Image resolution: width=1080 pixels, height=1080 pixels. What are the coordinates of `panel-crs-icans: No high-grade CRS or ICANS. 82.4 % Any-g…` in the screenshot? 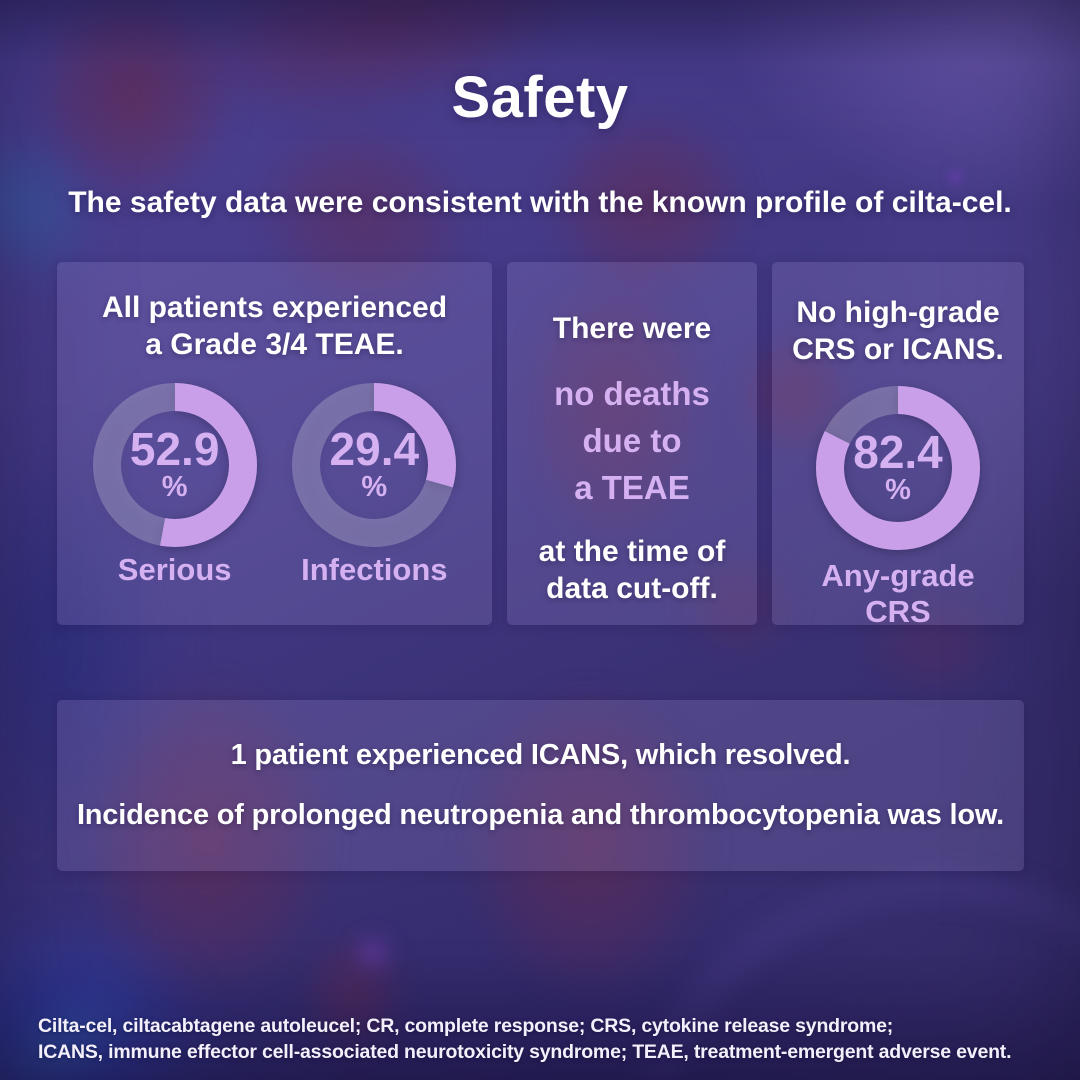 It's located at (898, 445).